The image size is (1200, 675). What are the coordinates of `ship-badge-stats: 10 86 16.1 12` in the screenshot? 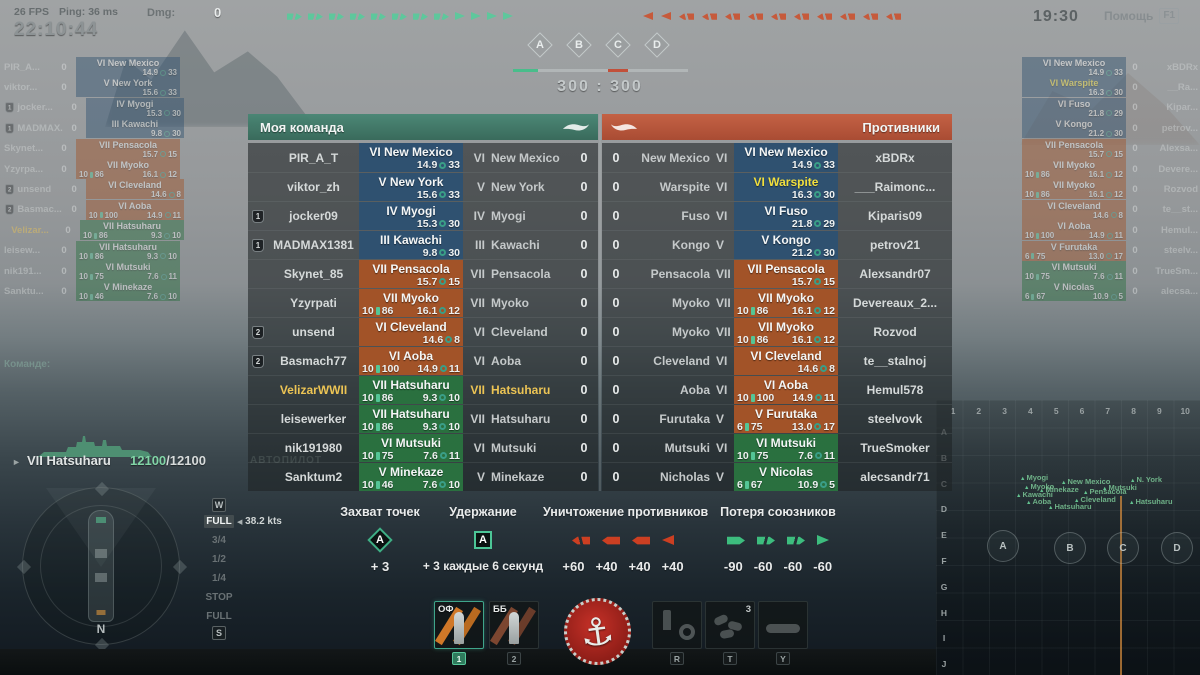 It's located at (128, 174).